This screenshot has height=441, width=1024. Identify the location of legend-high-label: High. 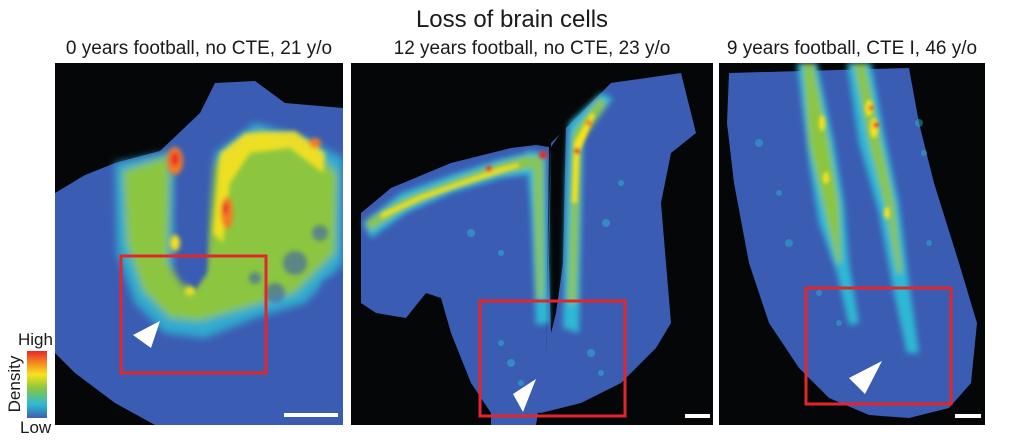
(35, 339).